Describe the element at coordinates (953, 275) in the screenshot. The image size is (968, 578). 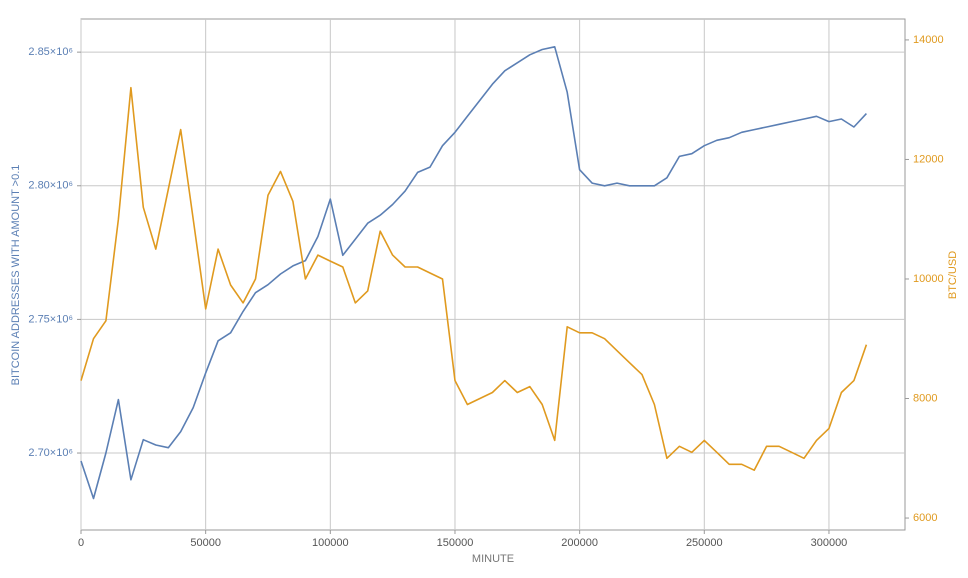
I see `y2-axis-label: BTC/USD` at that location.